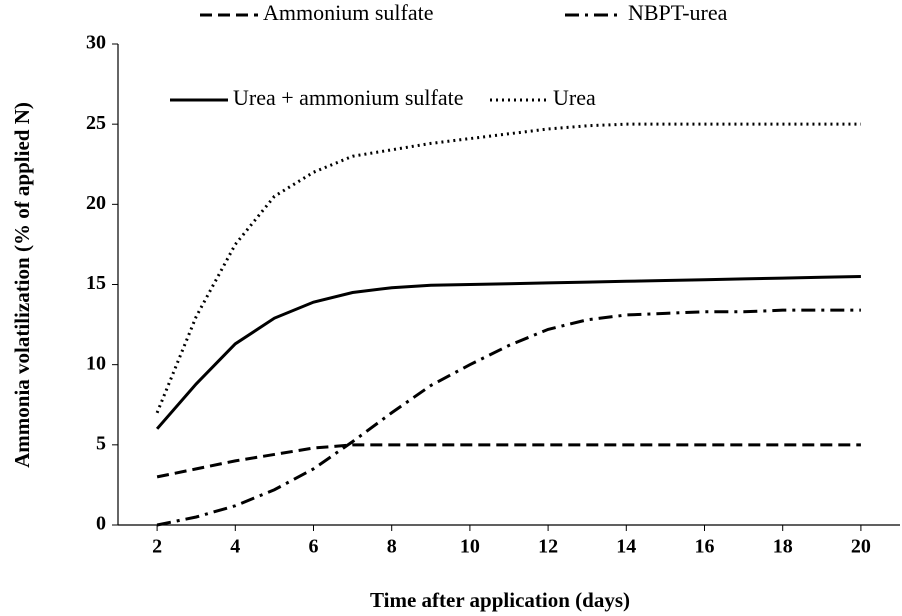 Image resolution: width=902 pixels, height=616 pixels. Describe the element at coordinates (101, 443) in the screenshot. I see `y-tick-label: 5` at that location.